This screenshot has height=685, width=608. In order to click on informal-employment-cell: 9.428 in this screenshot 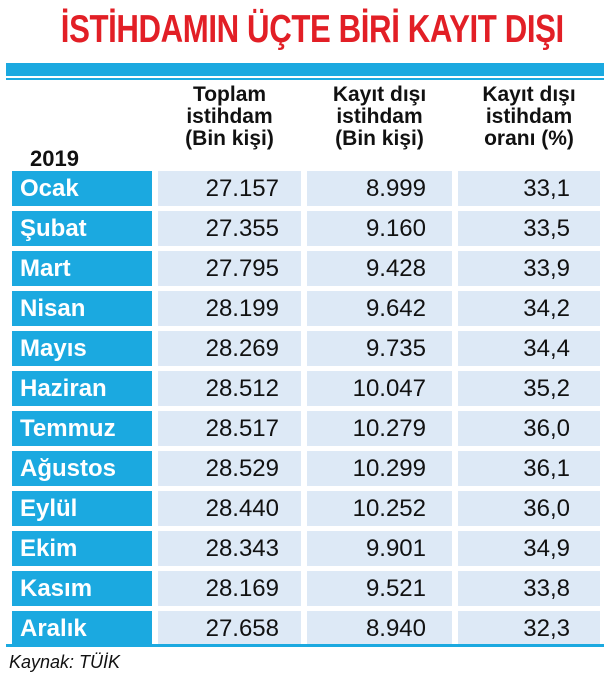, I will do `click(379, 268)`.